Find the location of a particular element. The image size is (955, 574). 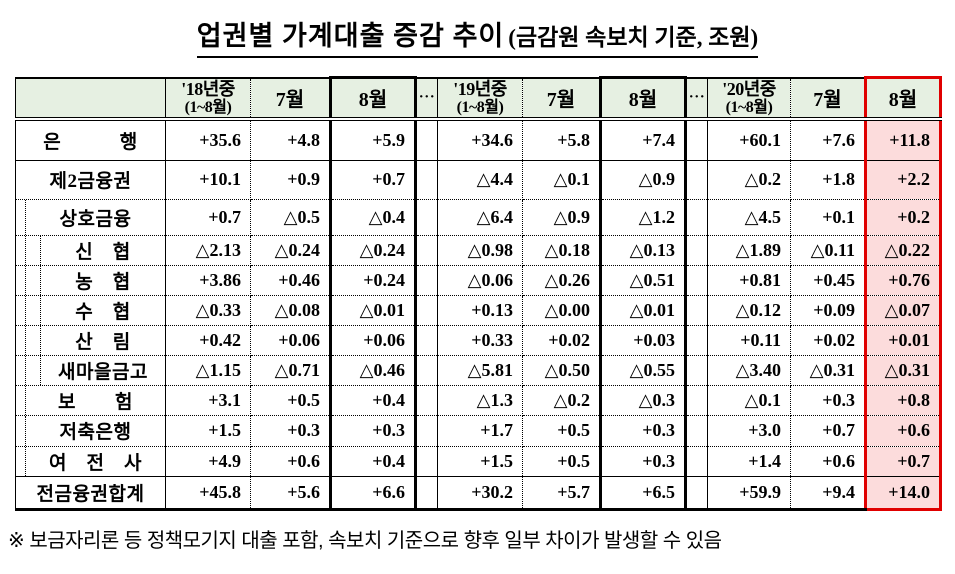

value-cell: +0.09 is located at coordinates (828, 310).